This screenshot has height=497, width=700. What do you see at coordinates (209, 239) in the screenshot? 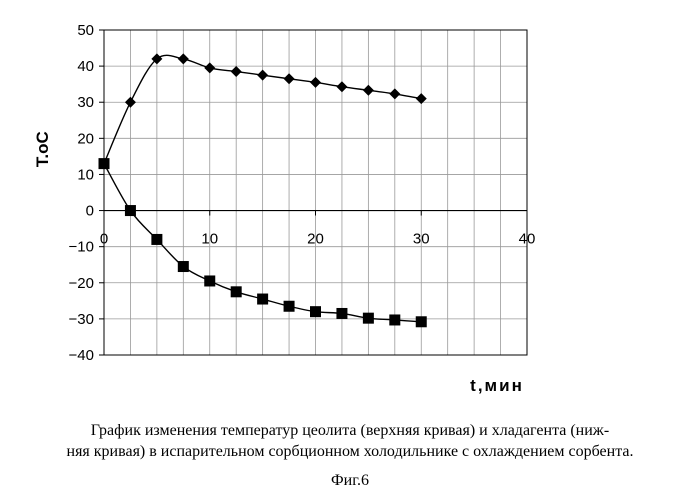
I see `x-tick-label: 10` at bounding box center [209, 239].